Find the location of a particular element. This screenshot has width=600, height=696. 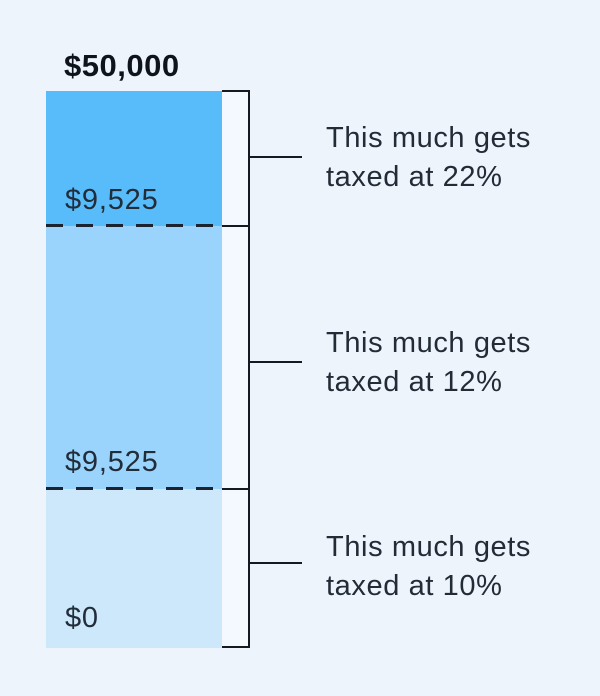

bracket-bottom-connector is located at coordinates (236, 647).